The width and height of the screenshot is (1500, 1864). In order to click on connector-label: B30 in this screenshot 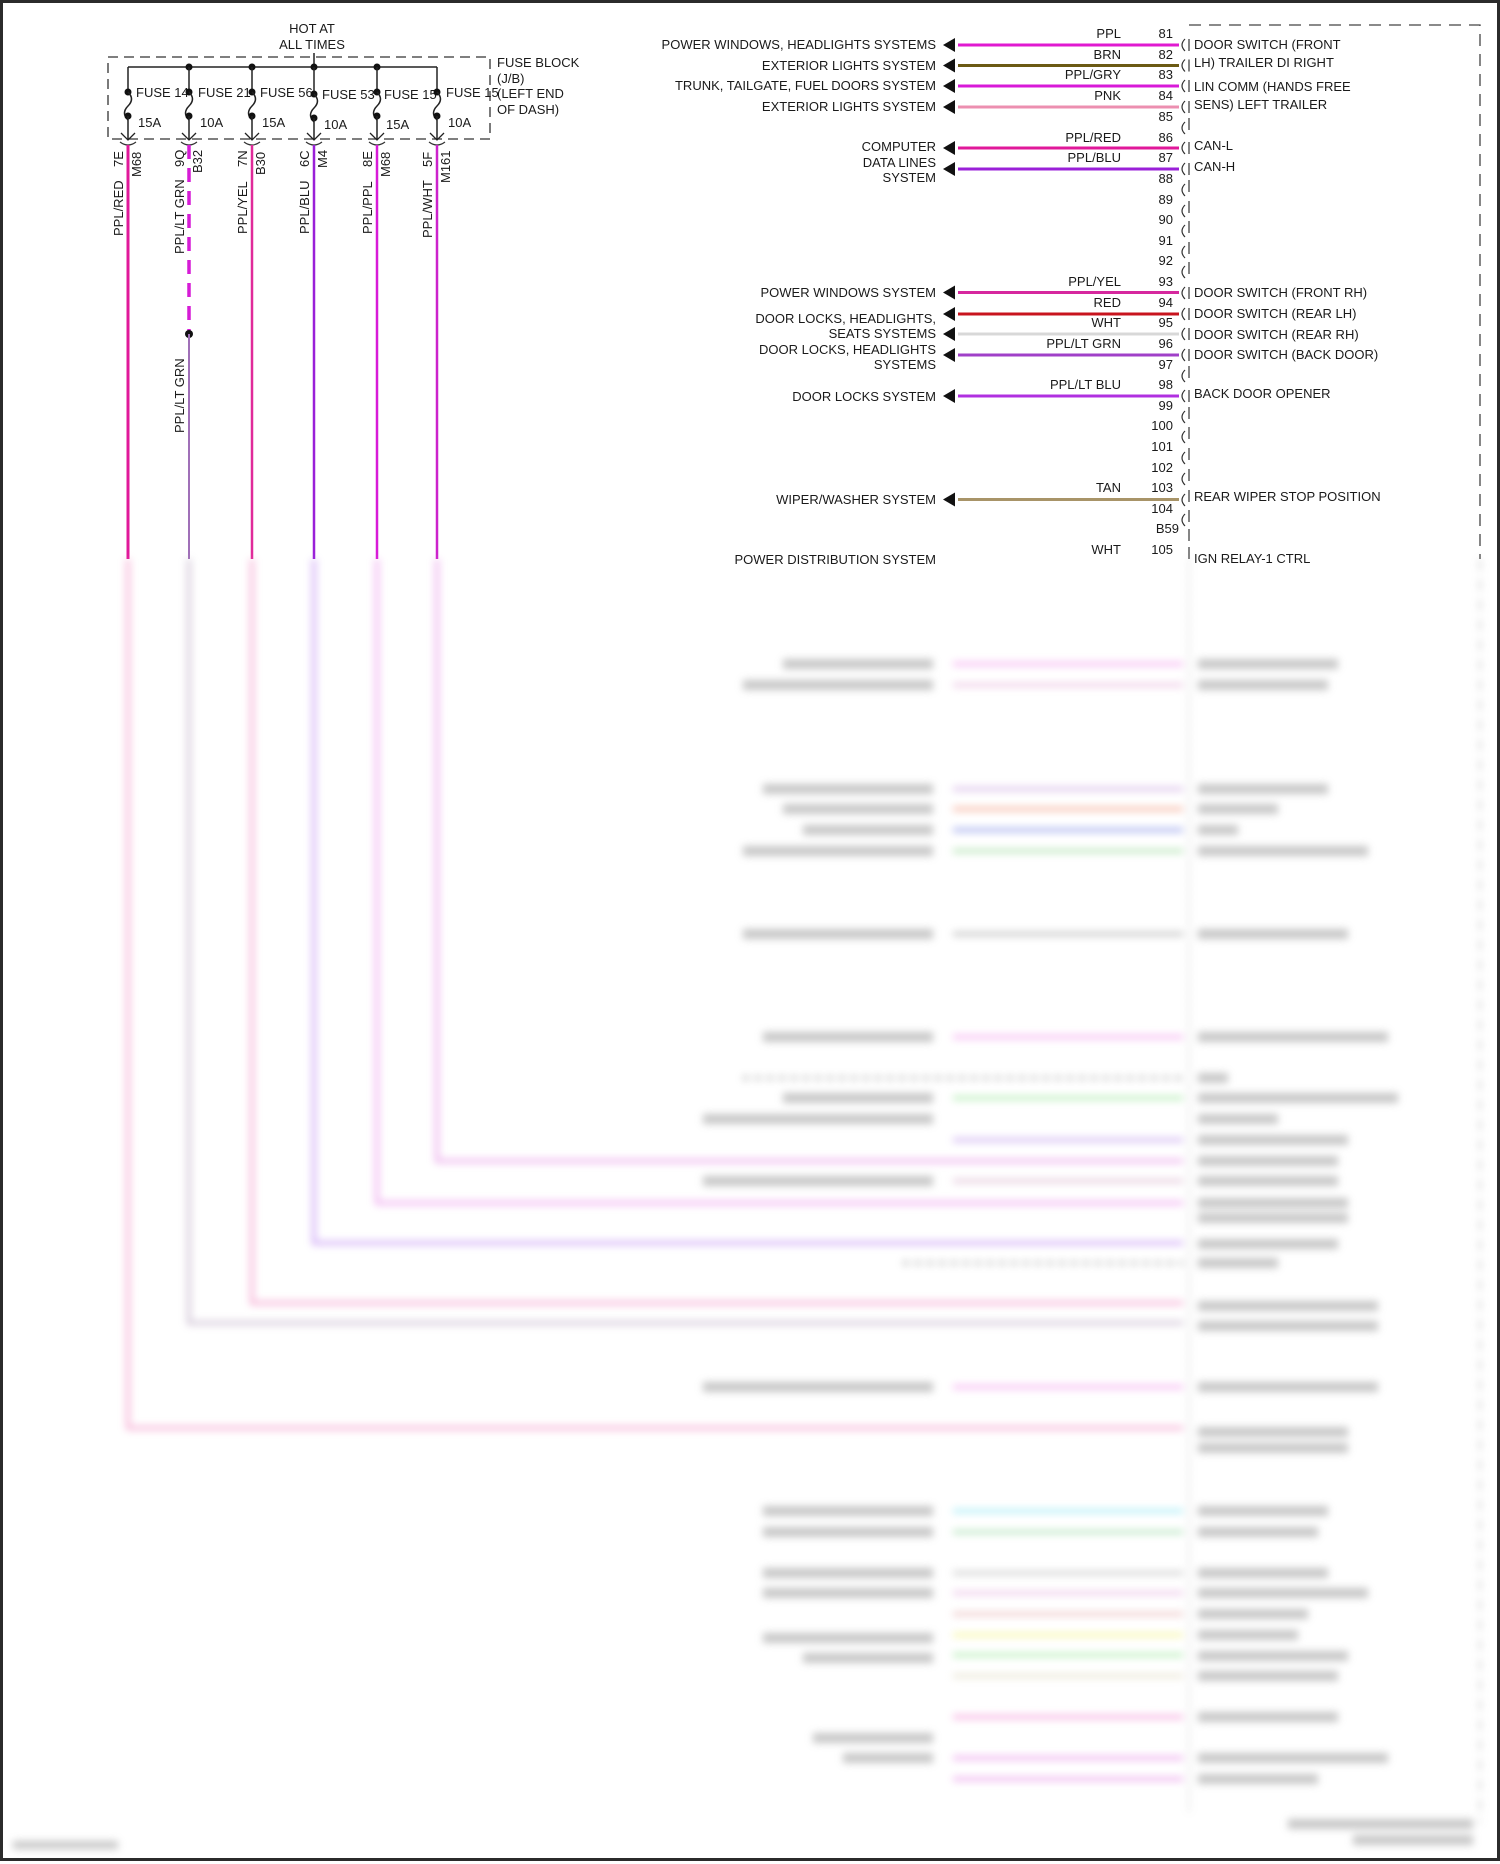, I will do `click(260, 163)`.